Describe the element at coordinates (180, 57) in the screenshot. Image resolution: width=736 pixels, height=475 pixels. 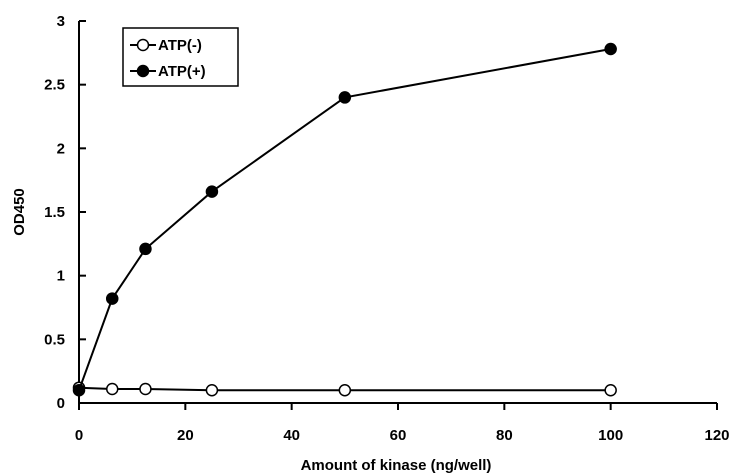
I see `legend: ATP(-) ATP(+)` at that location.